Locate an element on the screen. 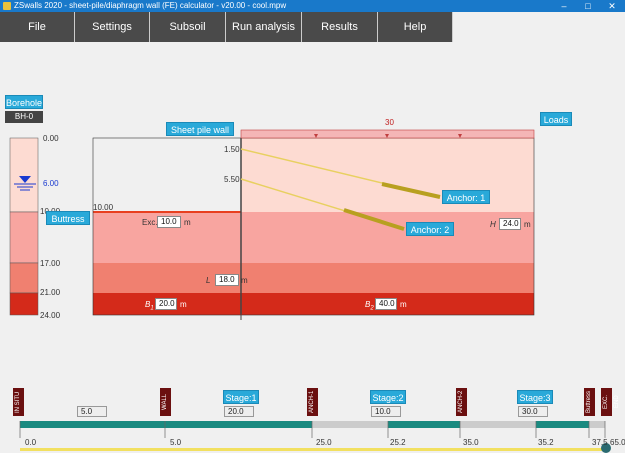 The height and width of the screenshot is (453, 625). timeline-tag-anch-1: ANCH-1 is located at coordinates (312, 402).